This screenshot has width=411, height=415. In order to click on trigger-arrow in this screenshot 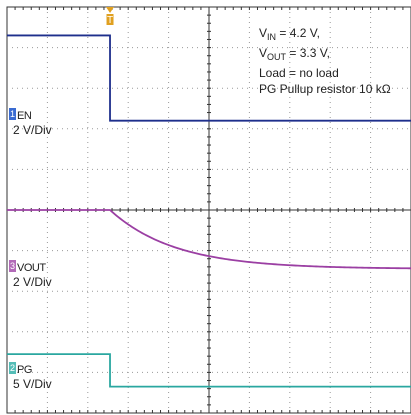, I will do `click(110, 10)`.